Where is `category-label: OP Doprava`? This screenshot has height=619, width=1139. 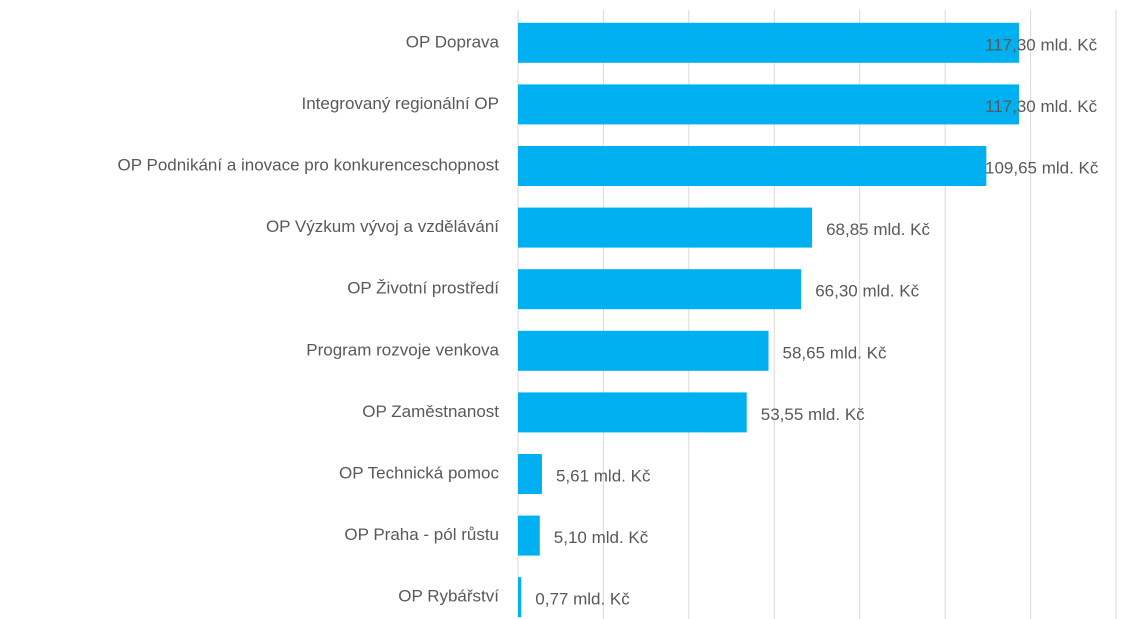
category-label: OP Doprava is located at coordinates (453, 41).